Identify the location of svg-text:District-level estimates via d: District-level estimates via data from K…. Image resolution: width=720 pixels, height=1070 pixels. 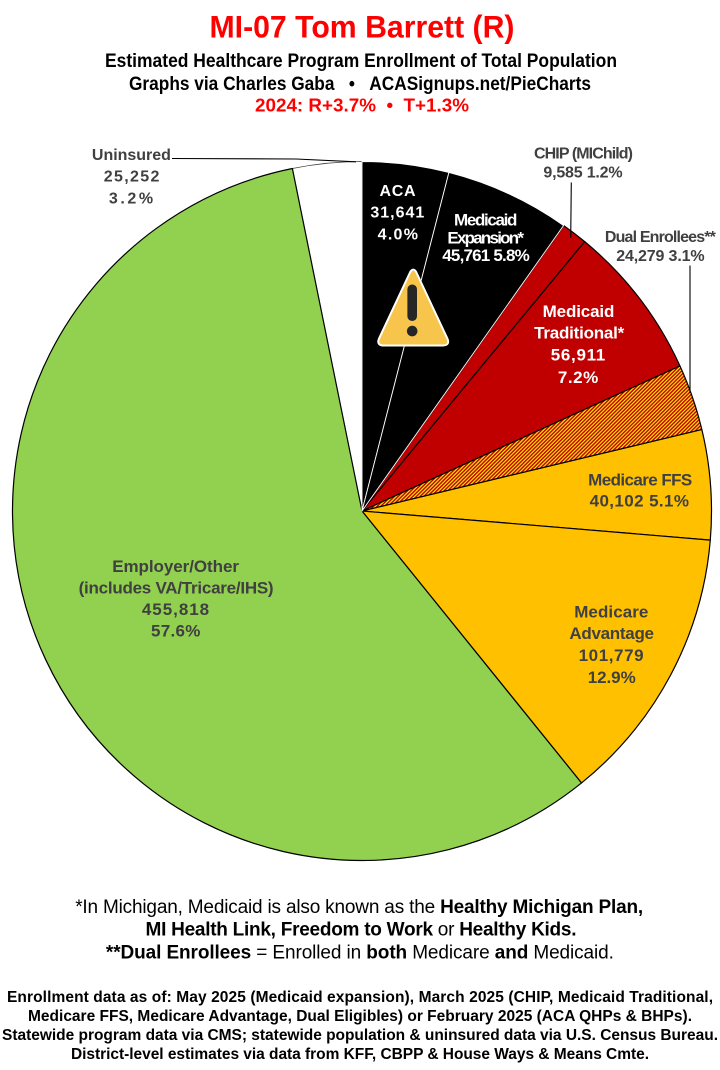
(360, 1054).